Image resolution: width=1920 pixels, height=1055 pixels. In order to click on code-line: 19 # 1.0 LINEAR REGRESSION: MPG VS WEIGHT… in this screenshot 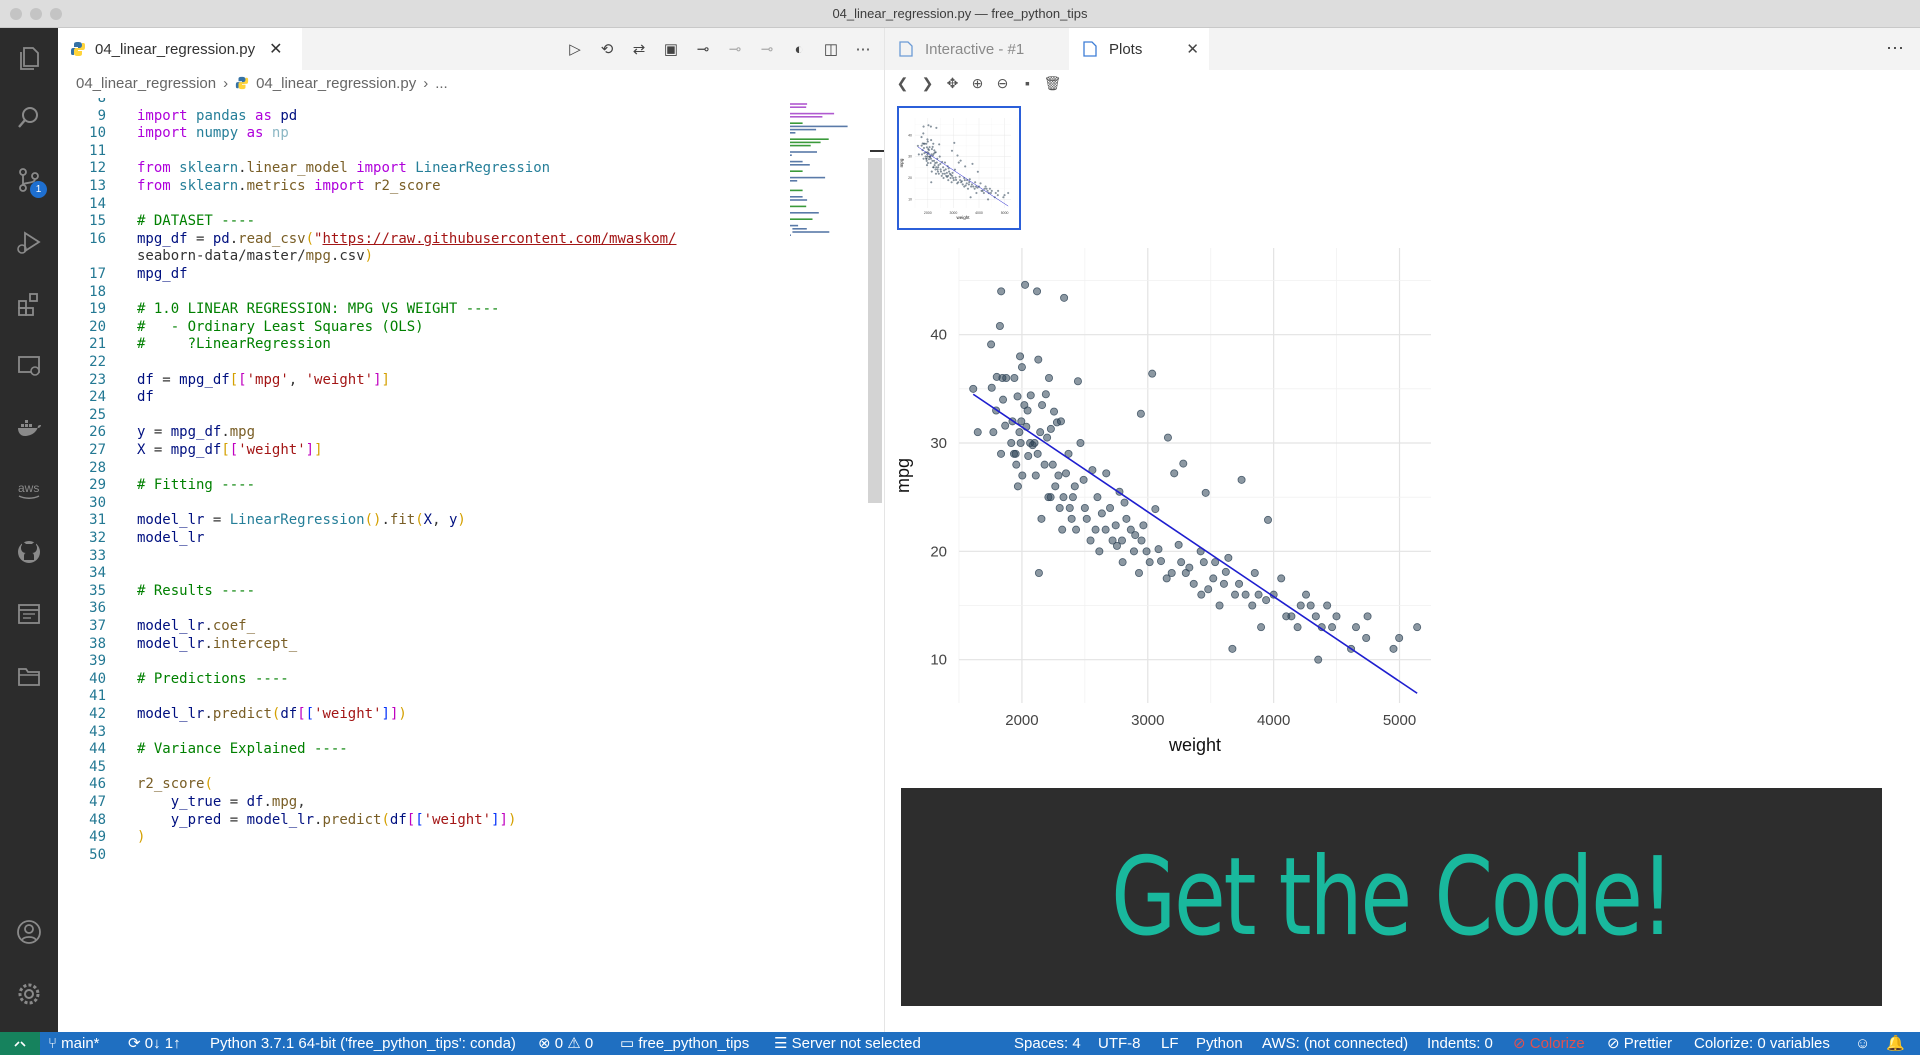, I will do `click(423, 309)`.